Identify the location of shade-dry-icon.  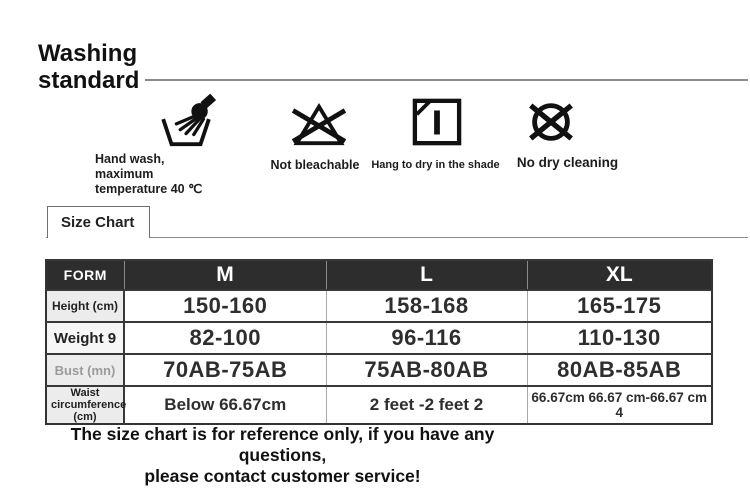
(437, 122).